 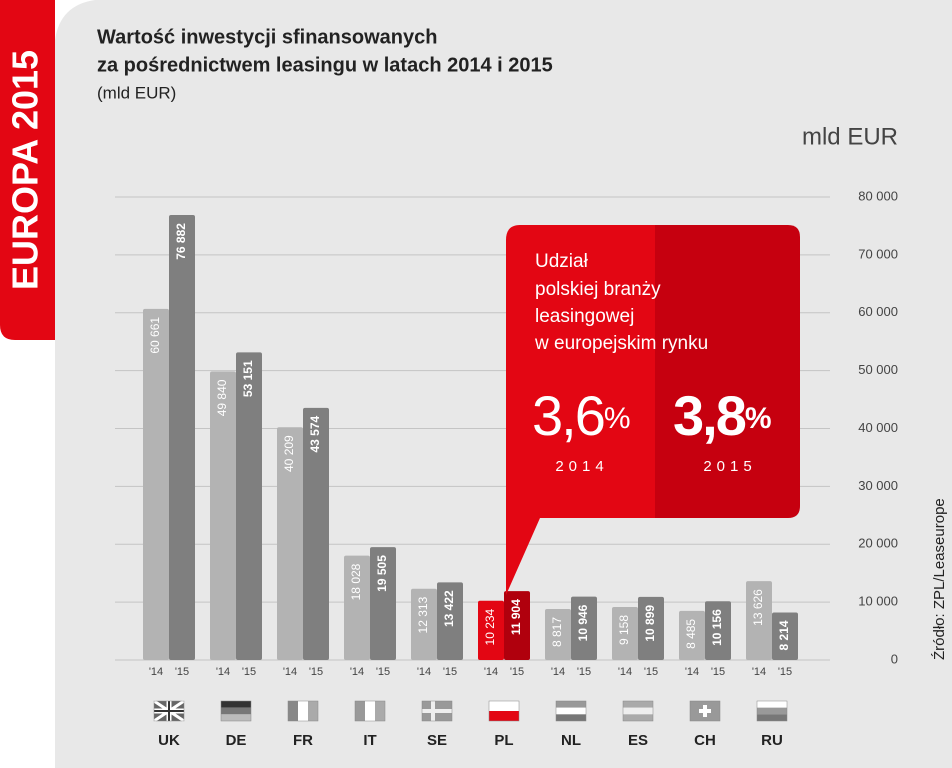 I want to click on value-label: 11 904, so click(x=516, y=617).